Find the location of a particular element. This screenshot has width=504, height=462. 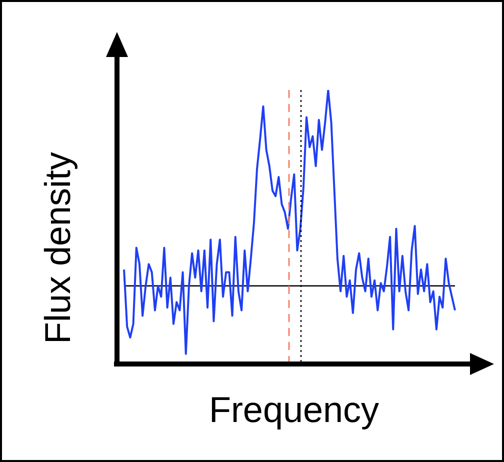

x-axis-title: Frequency is located at coordinates (294, 409).